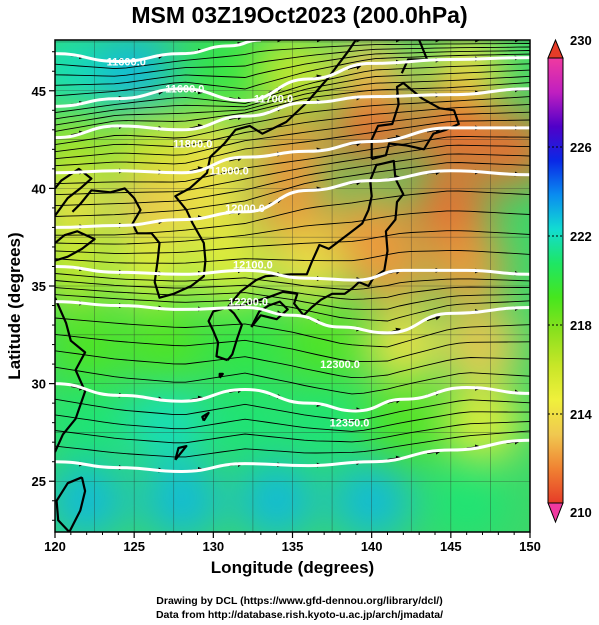  I want to click on colorbar-tick-label: 230, so click(581, 40).